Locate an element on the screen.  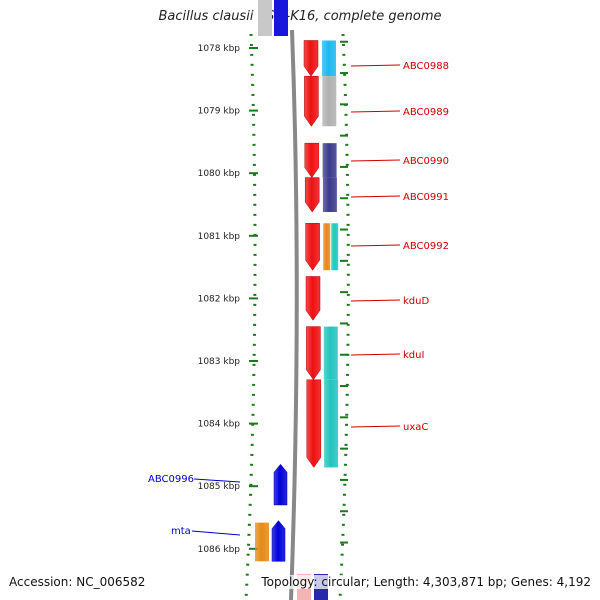
scale-label: 1080 kbp is located at coordinates (219, 174).